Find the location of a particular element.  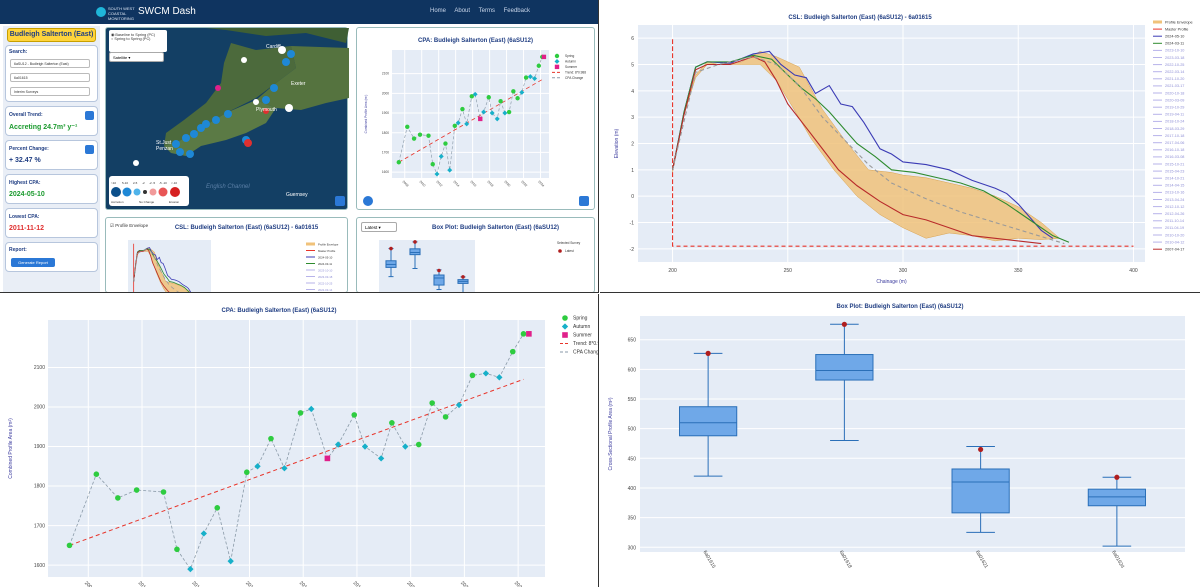

legend-label: 2012-10-12 is located at coordinates (1174, 207).